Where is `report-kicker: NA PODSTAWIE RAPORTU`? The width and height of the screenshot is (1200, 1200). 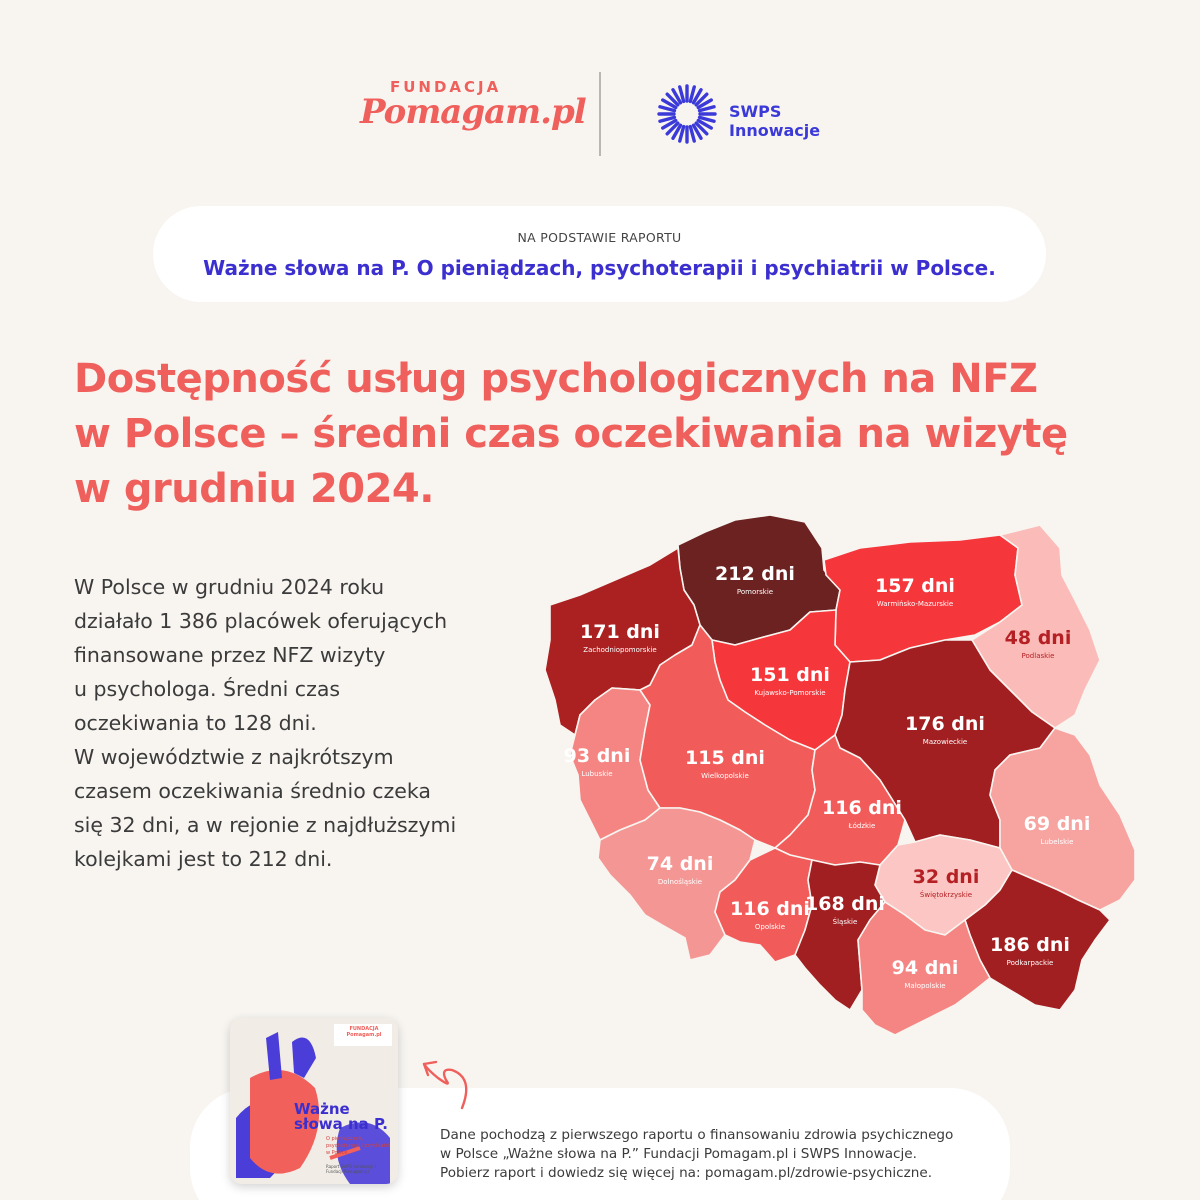
report-kicker: NA PODSTAWIE RAPORTU is located at coordinates (599, 237).